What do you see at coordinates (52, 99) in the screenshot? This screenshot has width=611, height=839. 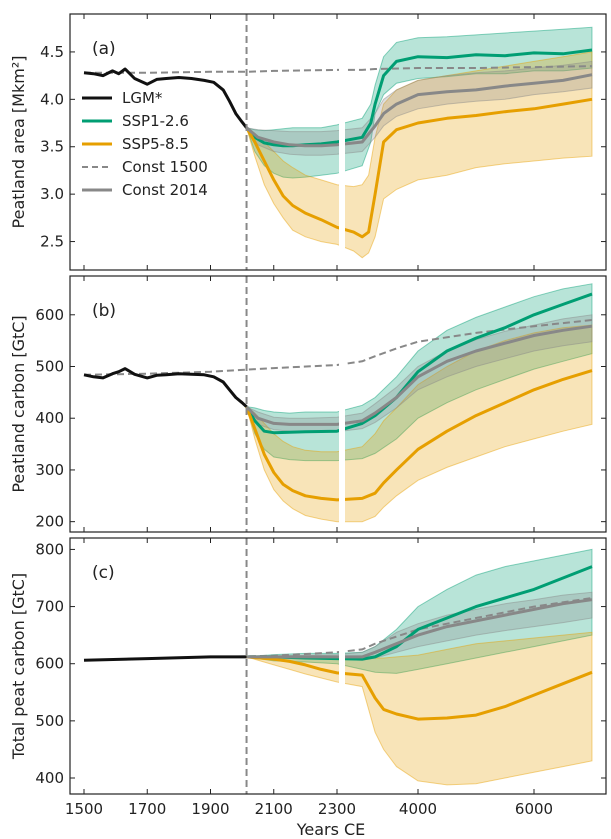 I see `y-tick-label: 4.0` at bounding box center [52, 99].